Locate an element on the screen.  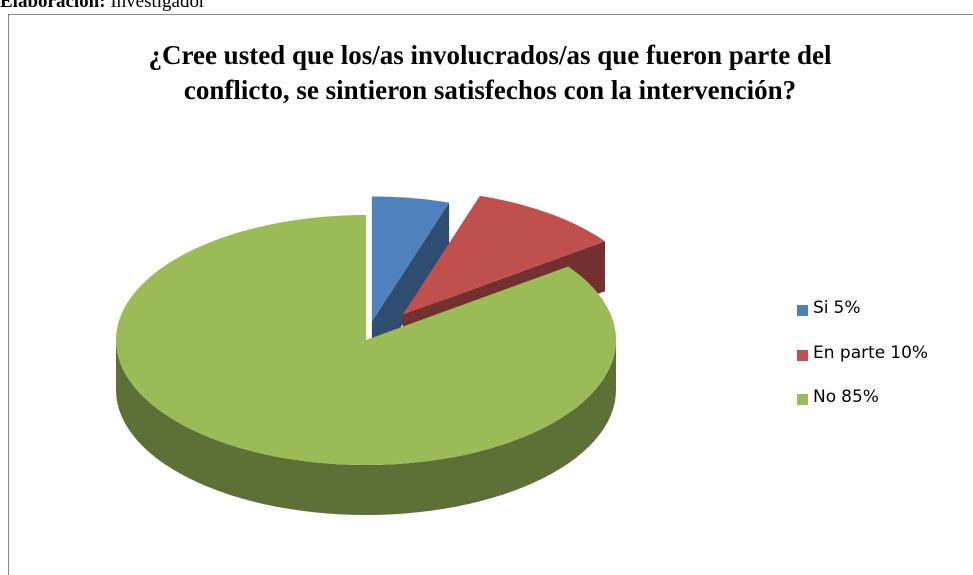
legend-value: 85% is located at coordinates (860, 397).